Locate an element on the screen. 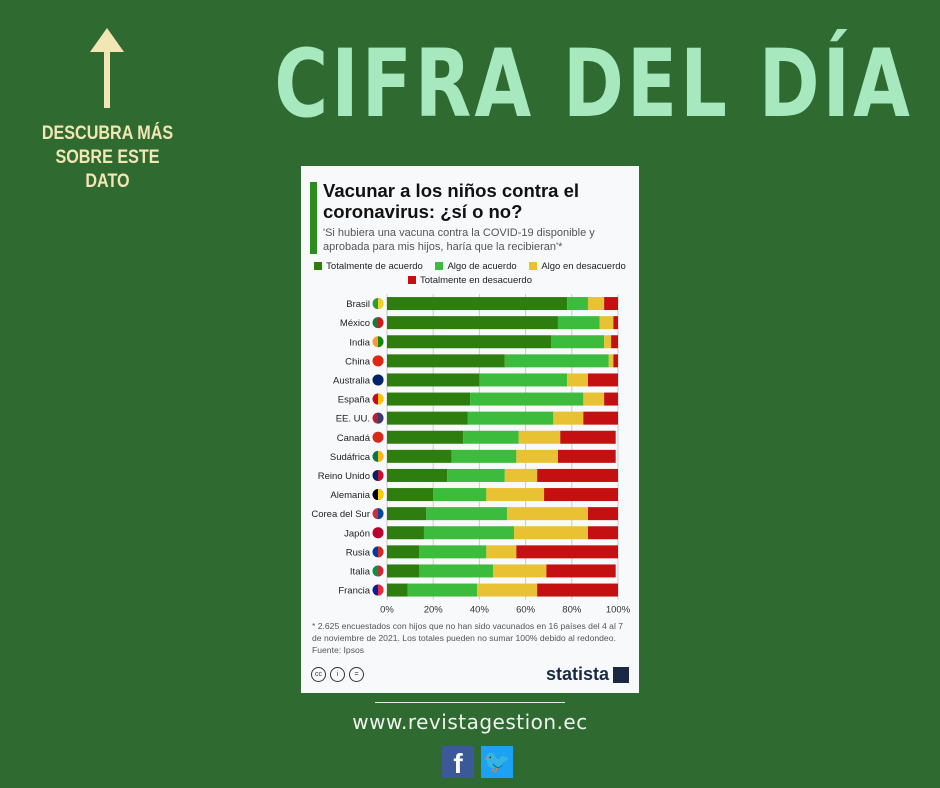  attribution-icon: i is located at coordinates (337, 674).